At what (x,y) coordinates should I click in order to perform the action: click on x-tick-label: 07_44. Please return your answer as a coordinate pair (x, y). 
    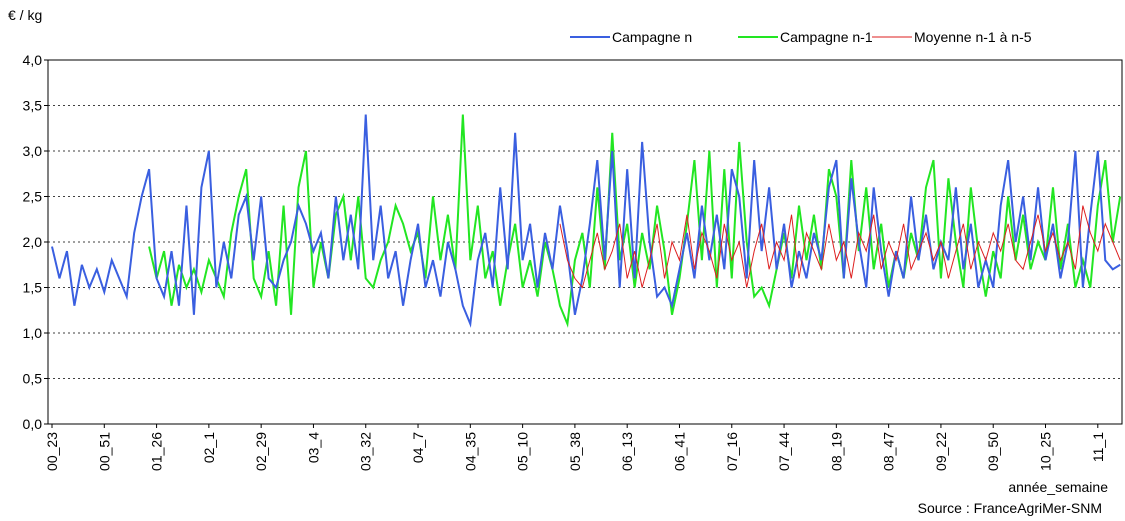
    Looking at the image, I should click on (784, 451).